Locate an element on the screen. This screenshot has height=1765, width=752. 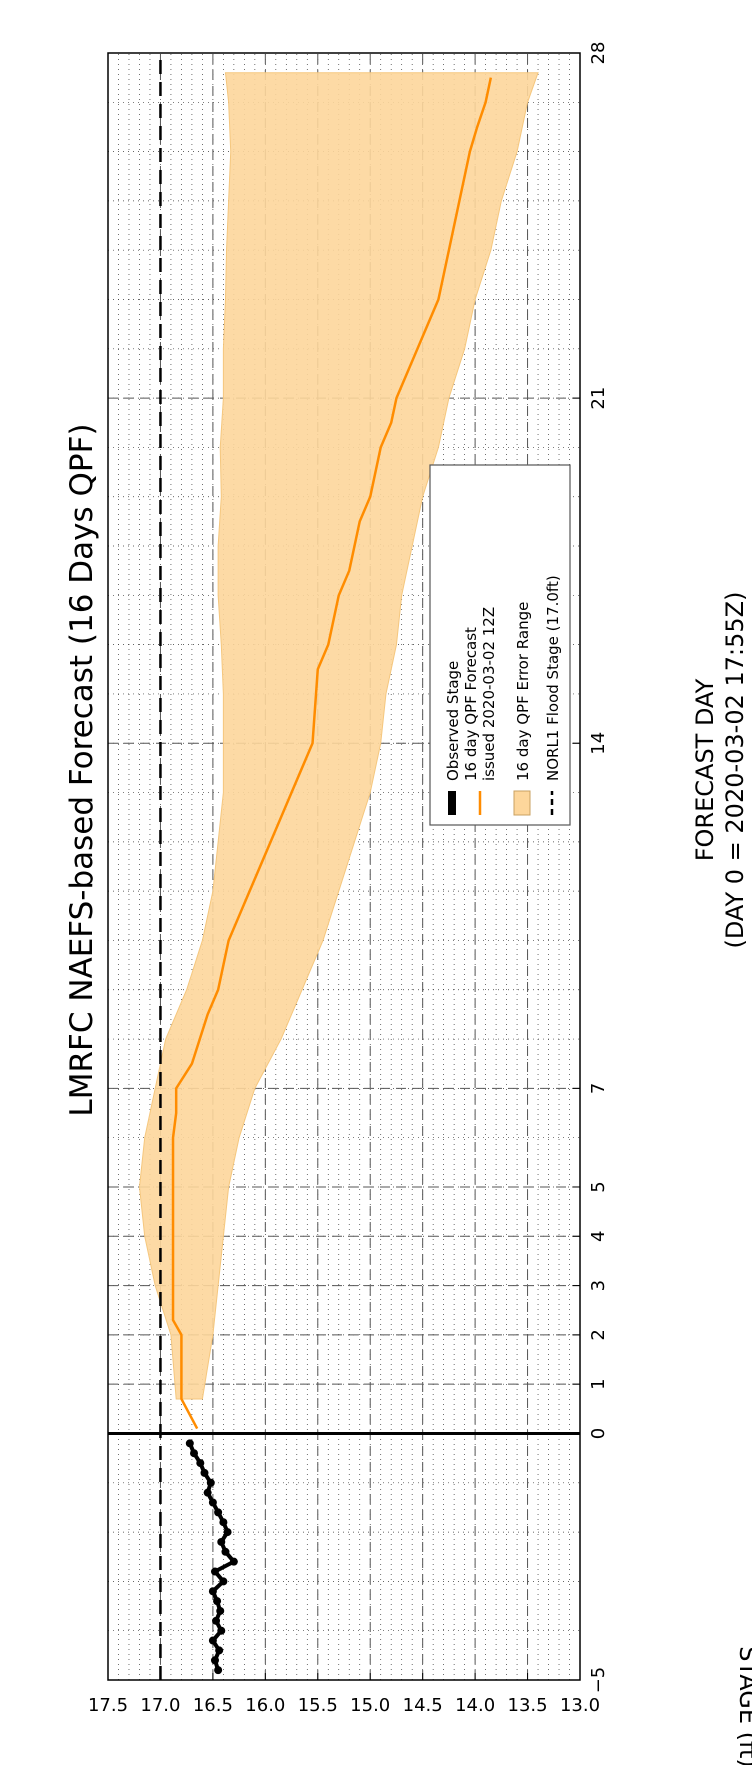
y-tick-label: 16.0 is located at coordinates (265, 1705).